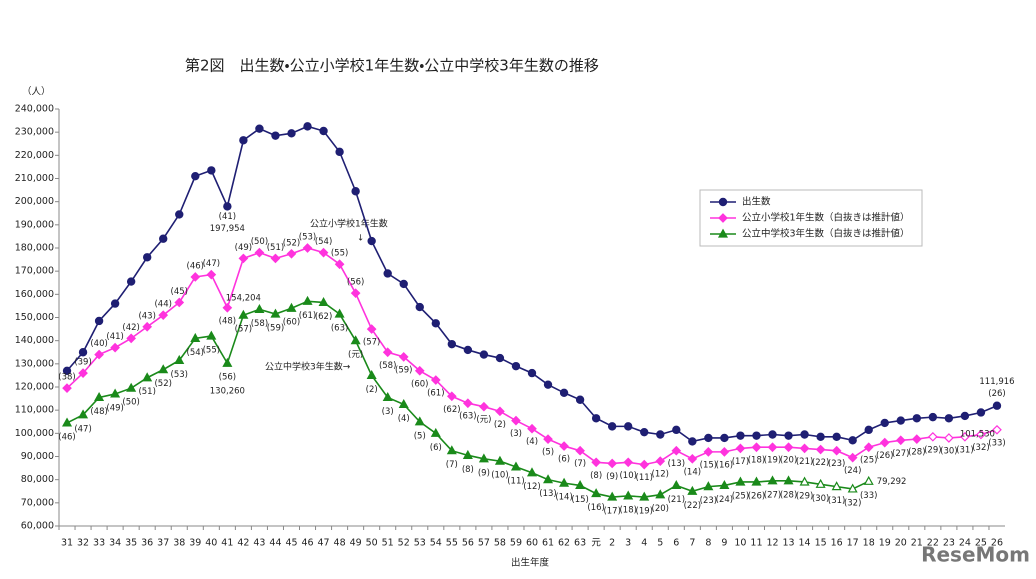 This screenshot has height=579, width=1036. What do you see at coordinates (949, 543) in the screenshot?
I see `x-tick-label: 23` at bounding box center [949, 543].